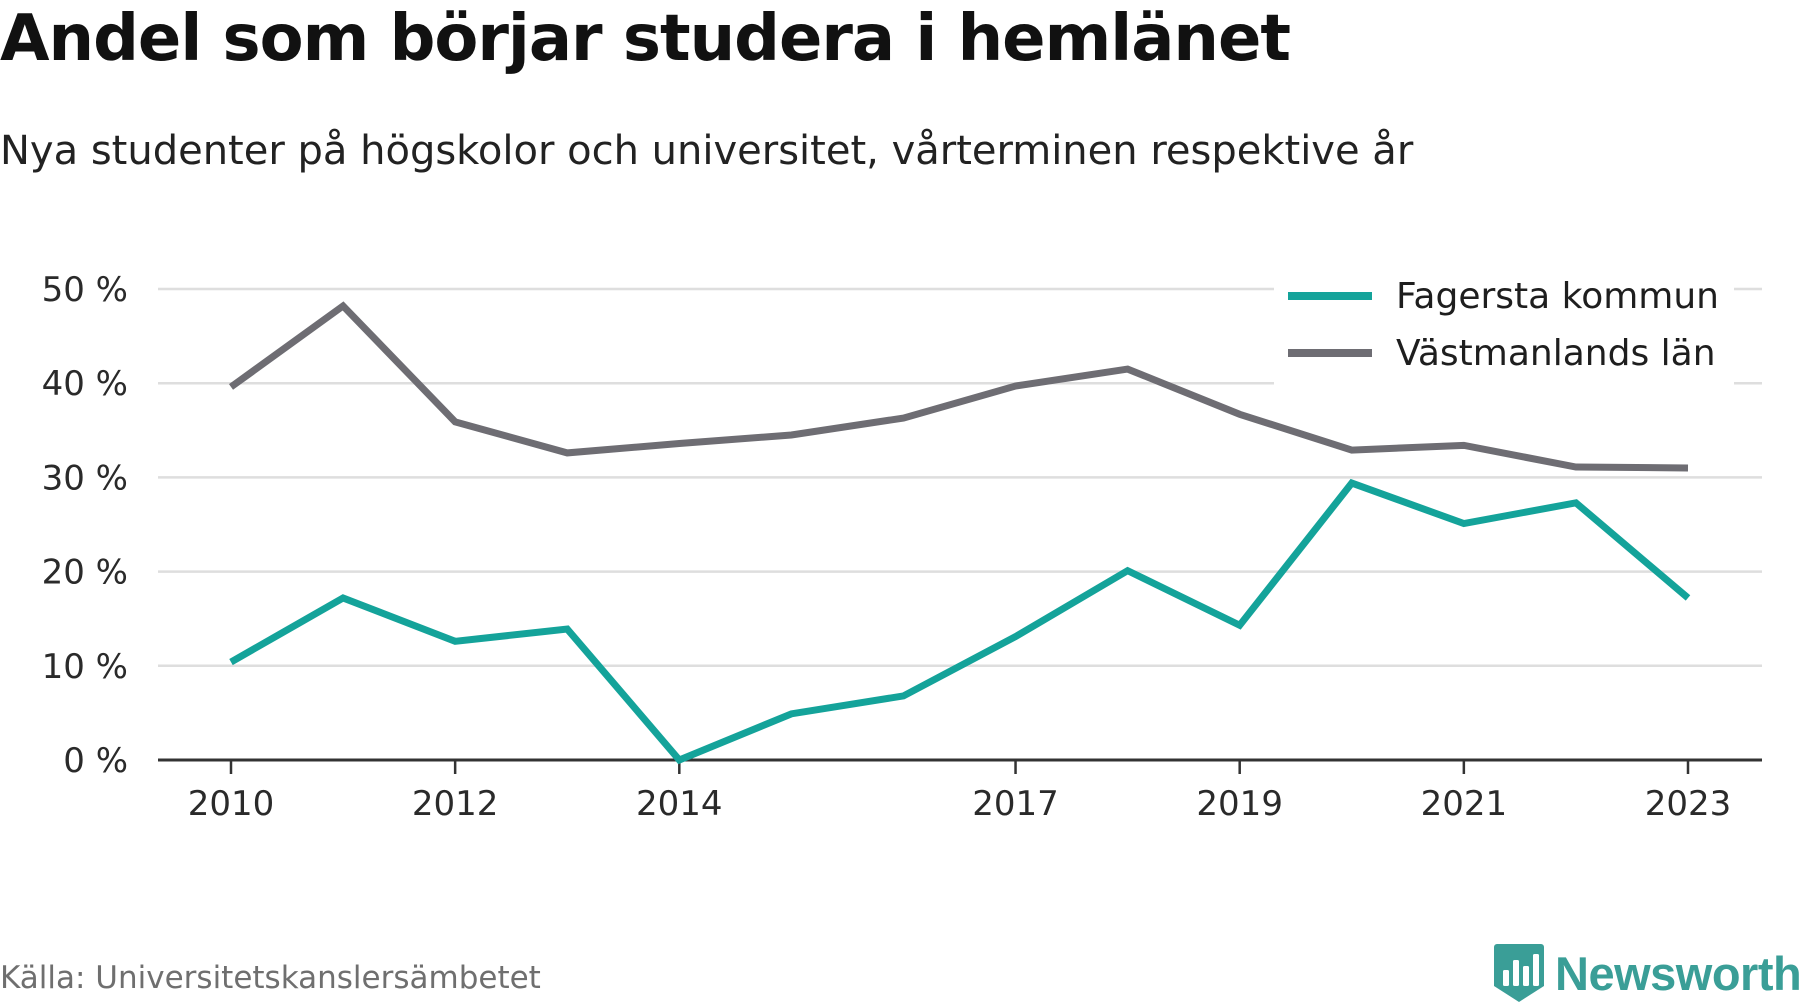 Image resolution: width=1800 pixels, height=1004 pixels. I want to click on brand-name: Newsworthy, so click(1677, 973).